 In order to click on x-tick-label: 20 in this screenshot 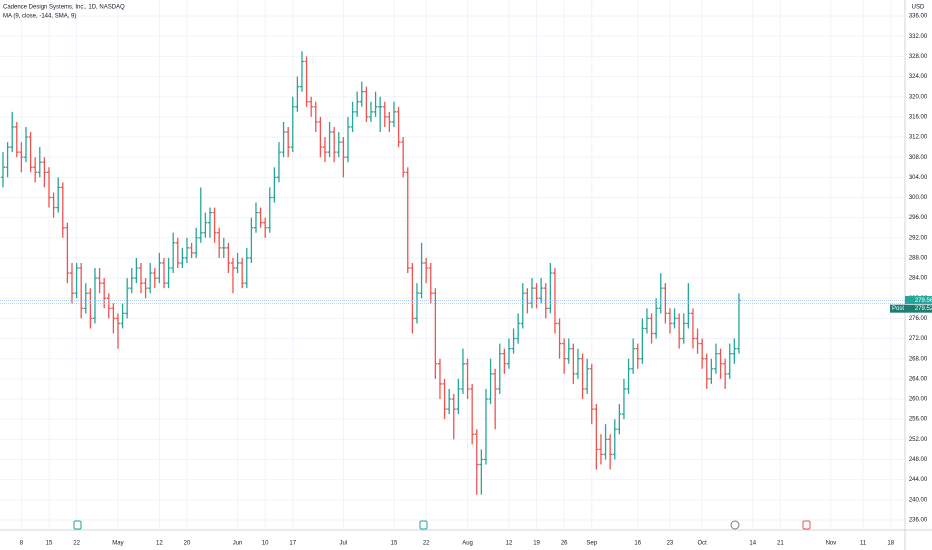, I will do `click(187, 544)`.